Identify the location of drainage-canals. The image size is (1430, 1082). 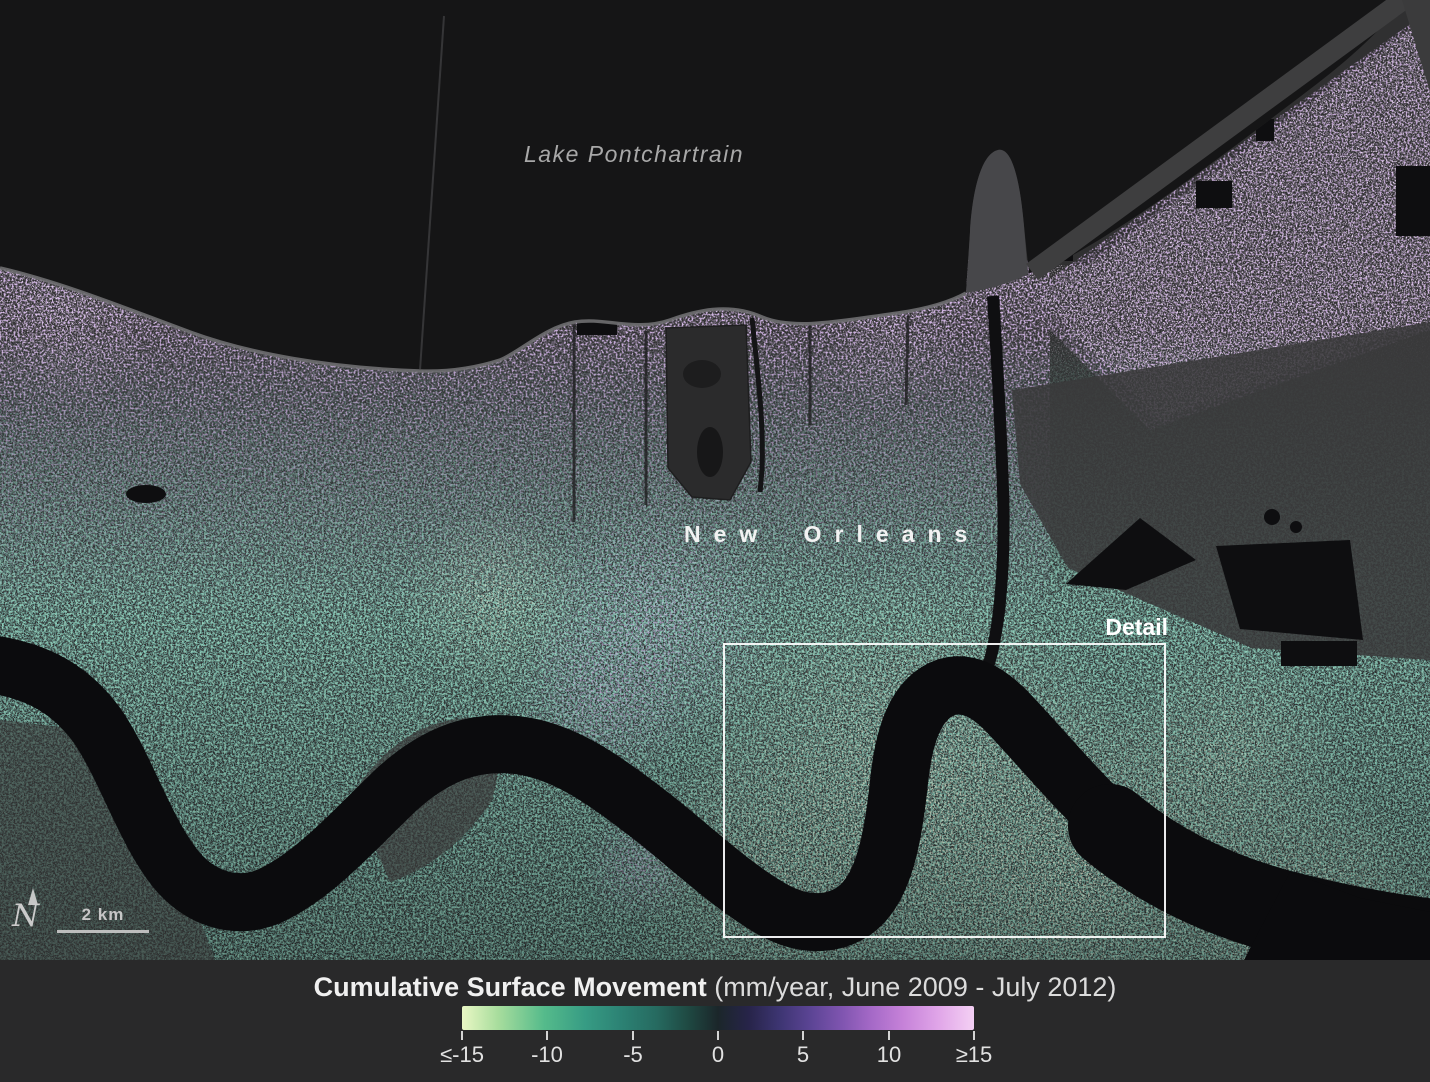
(741, 412).